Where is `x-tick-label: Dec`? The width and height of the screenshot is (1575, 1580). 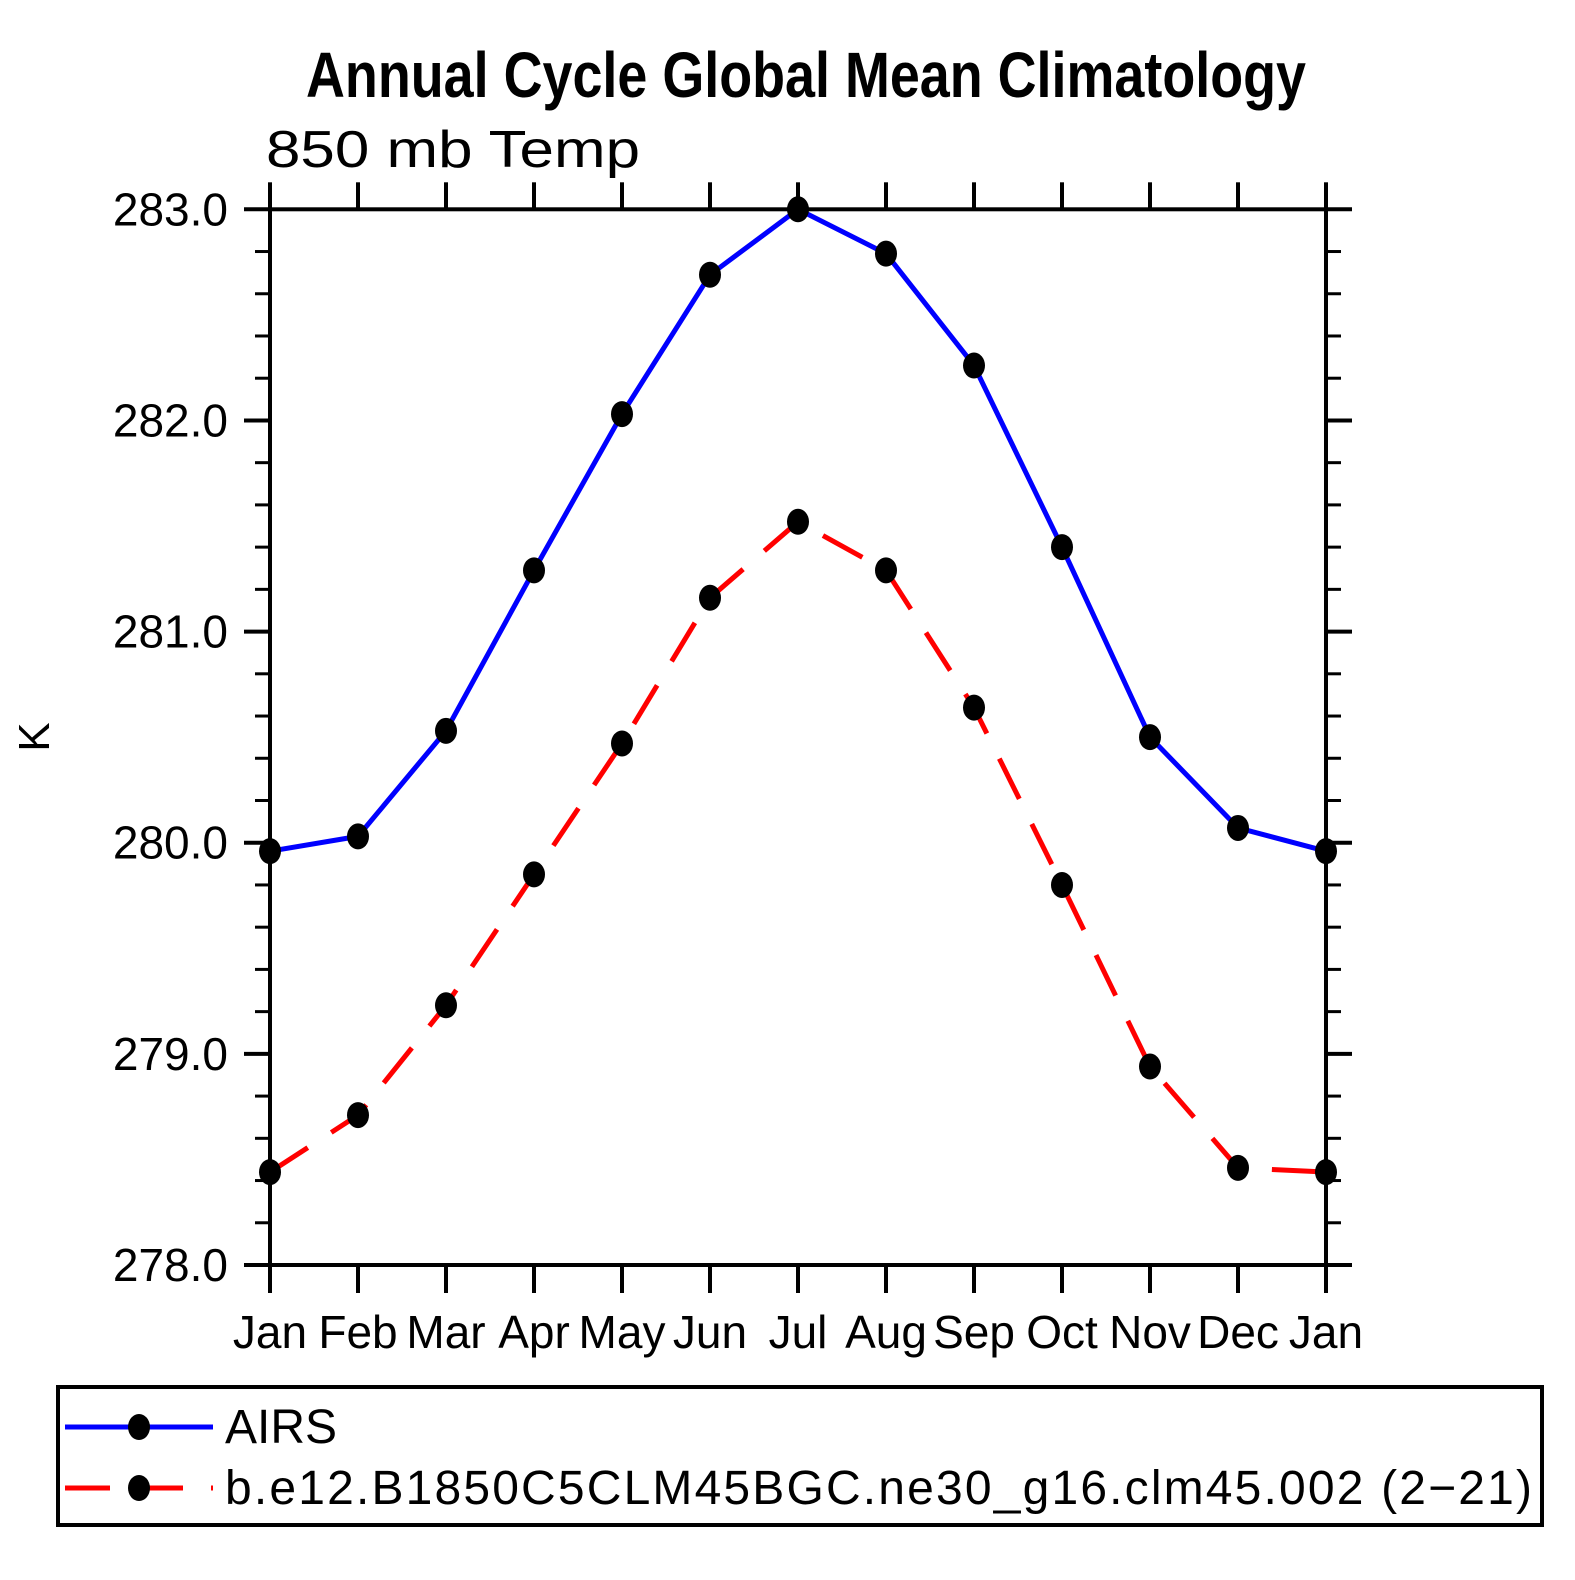
x-tick-label: Dec is located at coordinates (1238, 1332).